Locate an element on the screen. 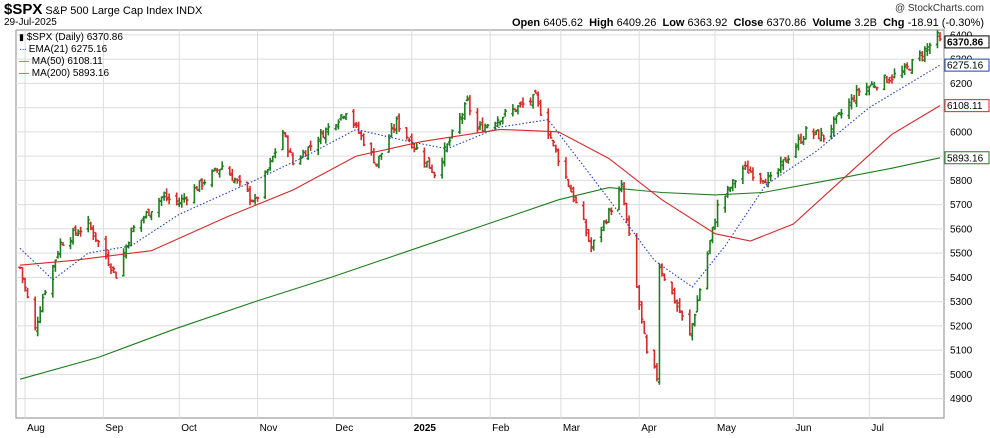 This screenshot has height=438, width=990. y-tick-label: 5000 is located at coordinates (961, 375).